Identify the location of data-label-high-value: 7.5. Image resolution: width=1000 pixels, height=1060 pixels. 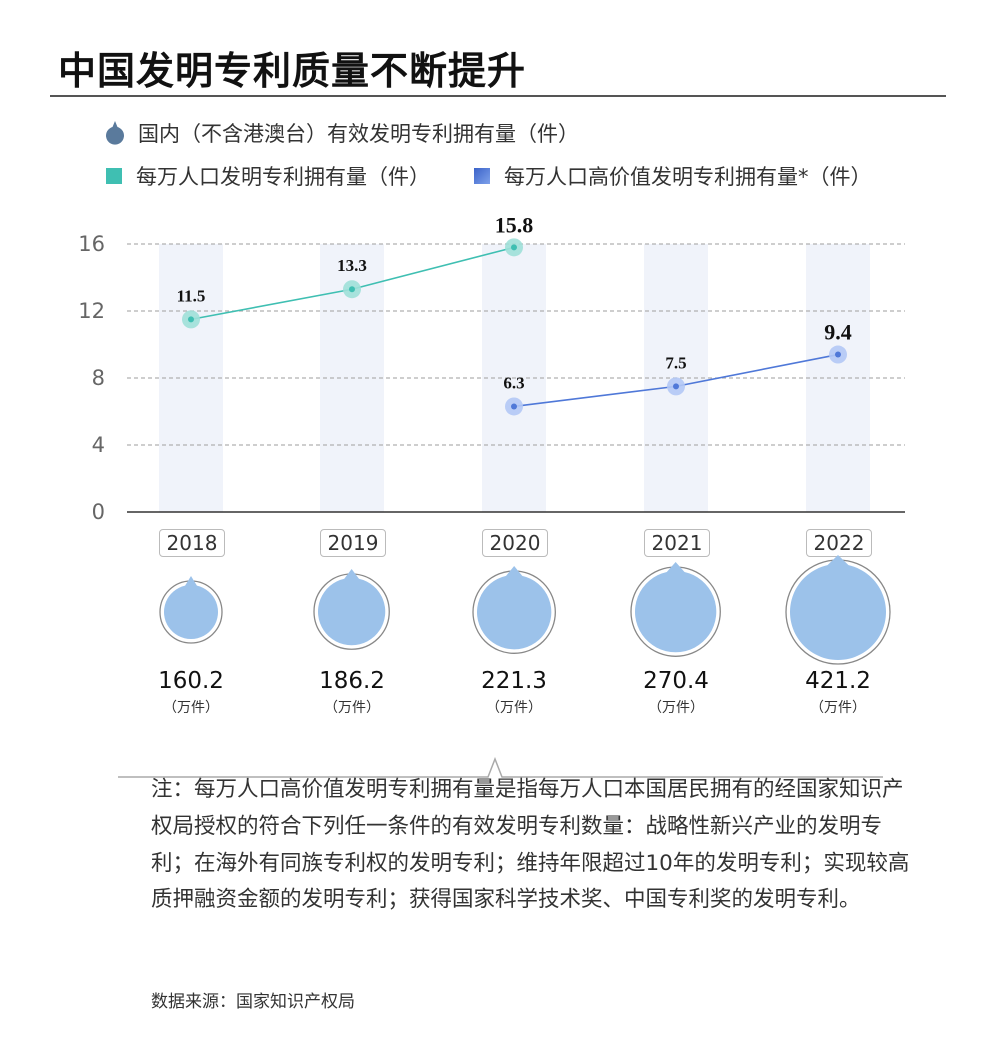
(675, 362).